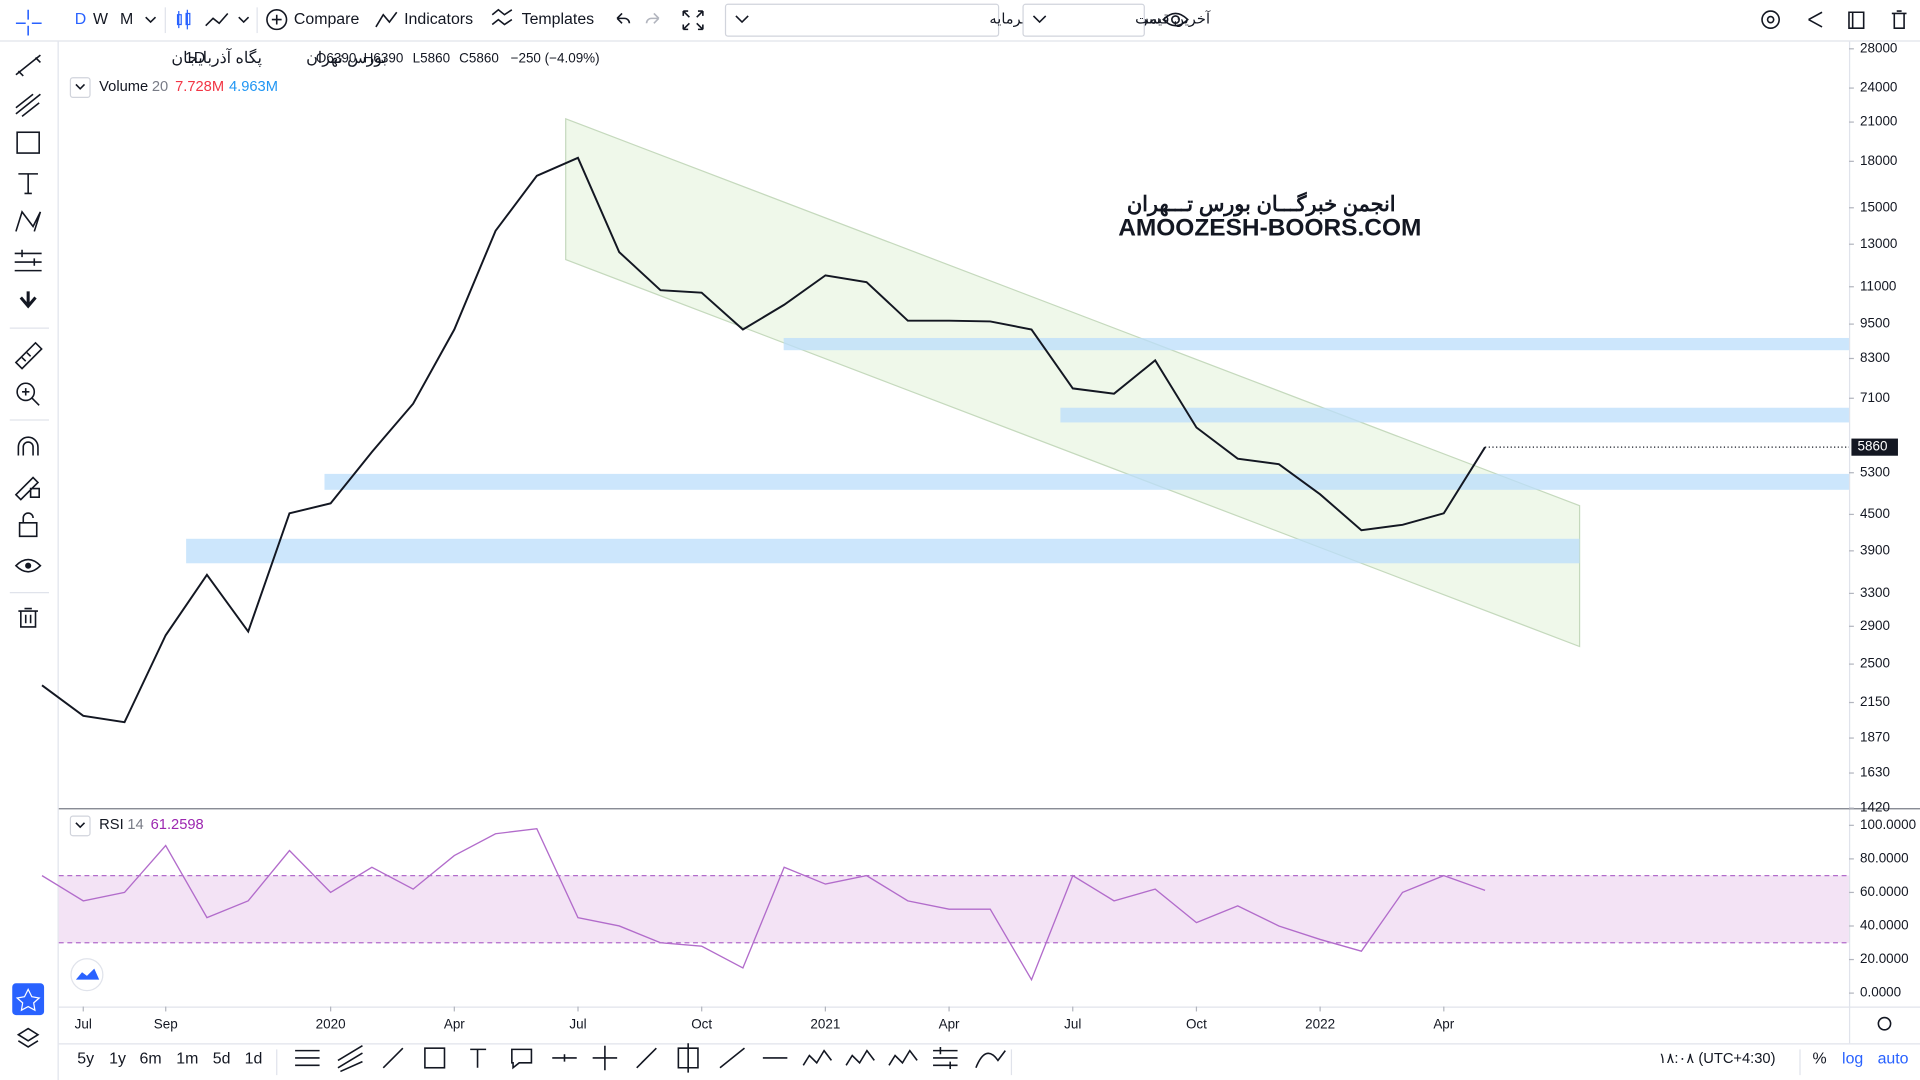 Image resolution: width=1920 pixels, height=1080 pixels. I want to click on x-tick-label: Apr, so click(454, 1023).